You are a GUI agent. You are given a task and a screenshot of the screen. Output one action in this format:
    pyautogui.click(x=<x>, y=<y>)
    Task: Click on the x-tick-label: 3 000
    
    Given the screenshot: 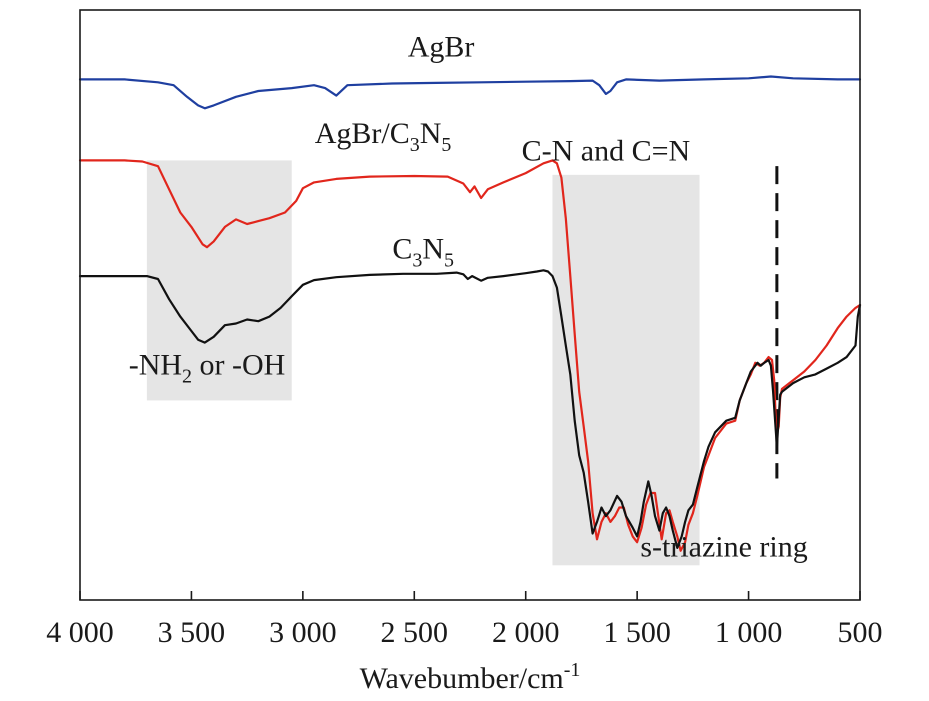 What is the action you would take?
    pyautogui.click(x=303, y=632)
    